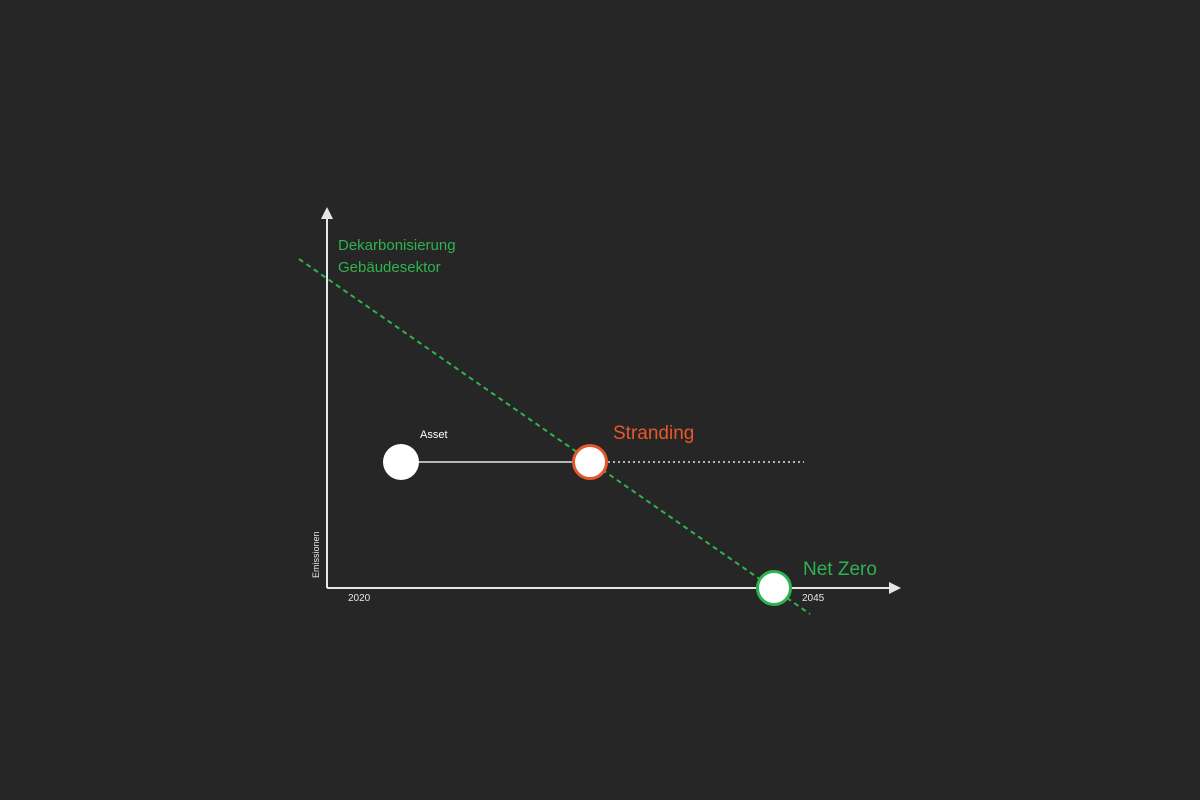 Image resolution: width=1200 pixels, height=800 pixels. I want to click on asset-label: Asset, so click(434, 435).